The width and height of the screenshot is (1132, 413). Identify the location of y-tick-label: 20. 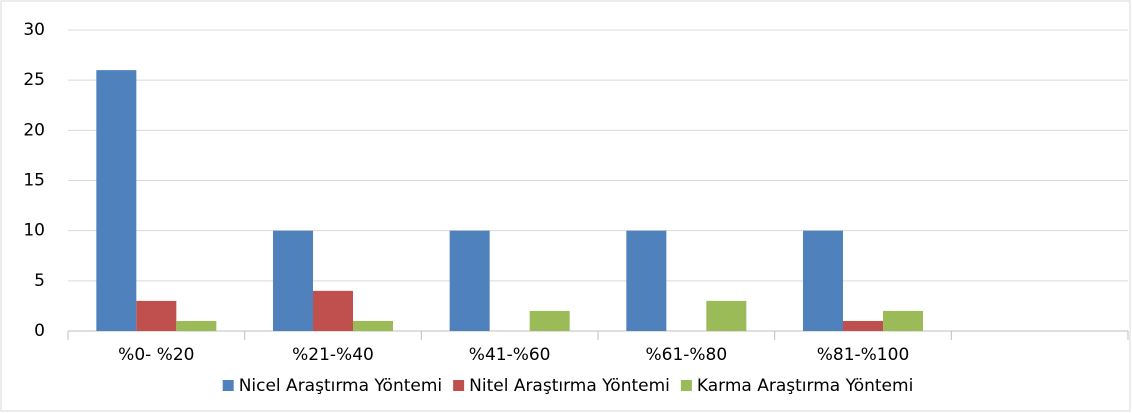
(34, 130).